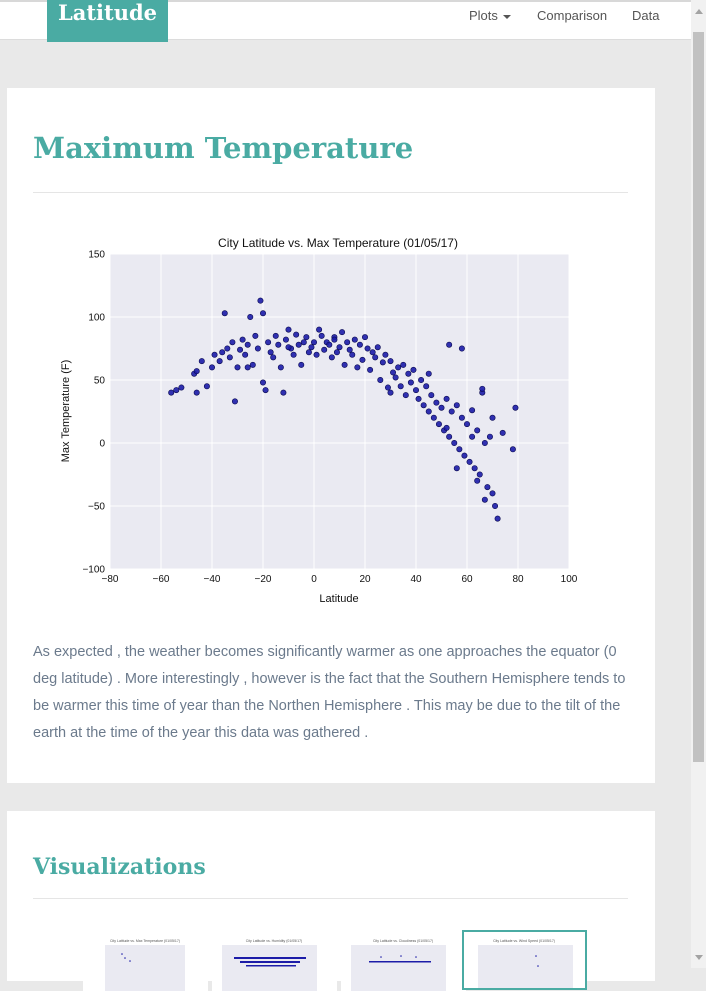  I want to click on vertical-scrollbar, so click(698, 484).